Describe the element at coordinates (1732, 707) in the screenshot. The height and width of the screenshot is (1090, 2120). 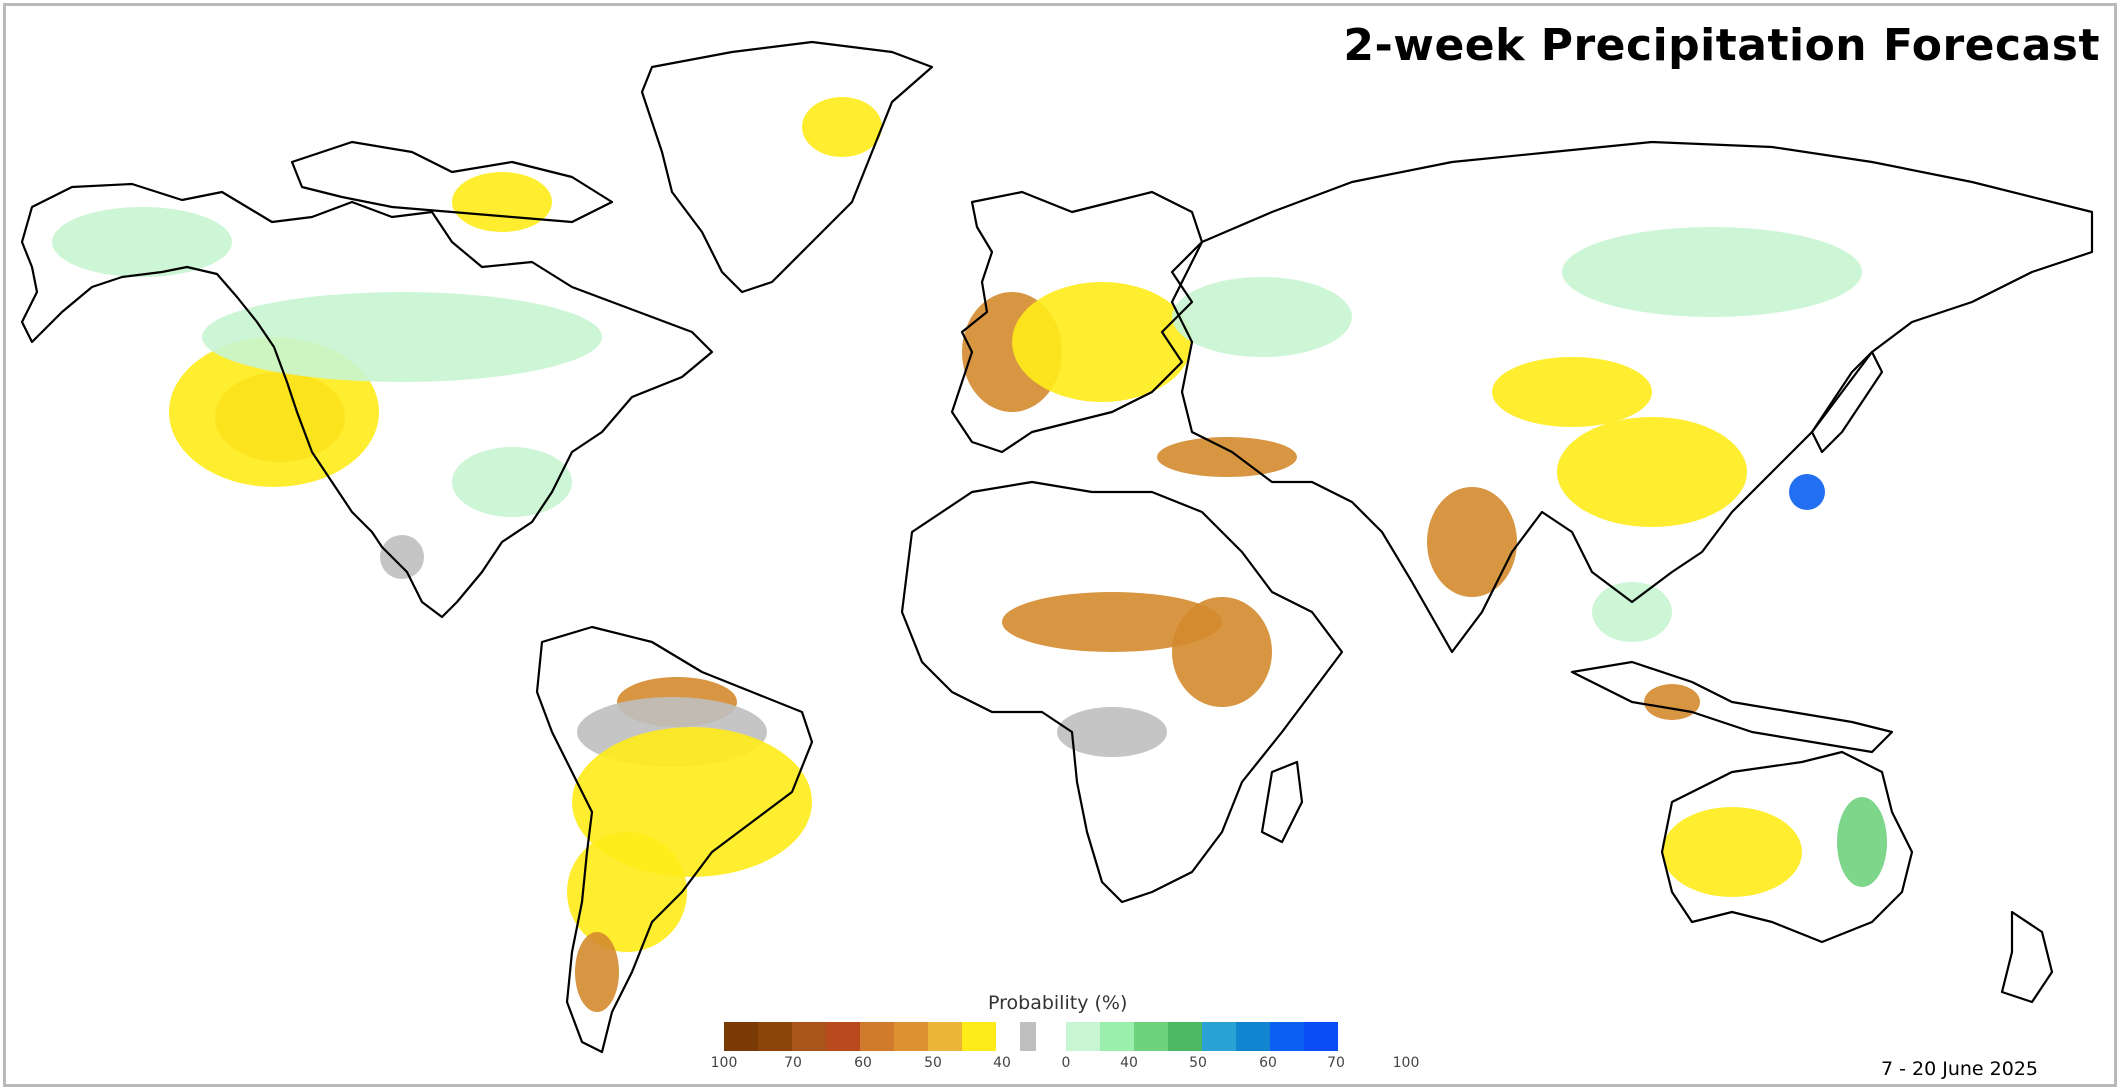
I see `indonesia-outline` at that location.